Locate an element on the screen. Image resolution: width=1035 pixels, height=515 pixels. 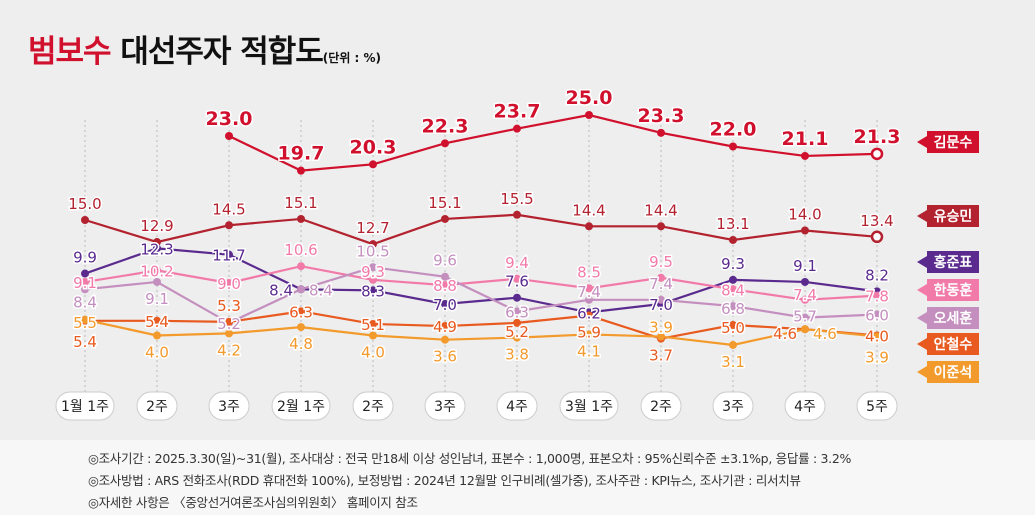
data-label: 14.4 is located at coordinates (588, 210).